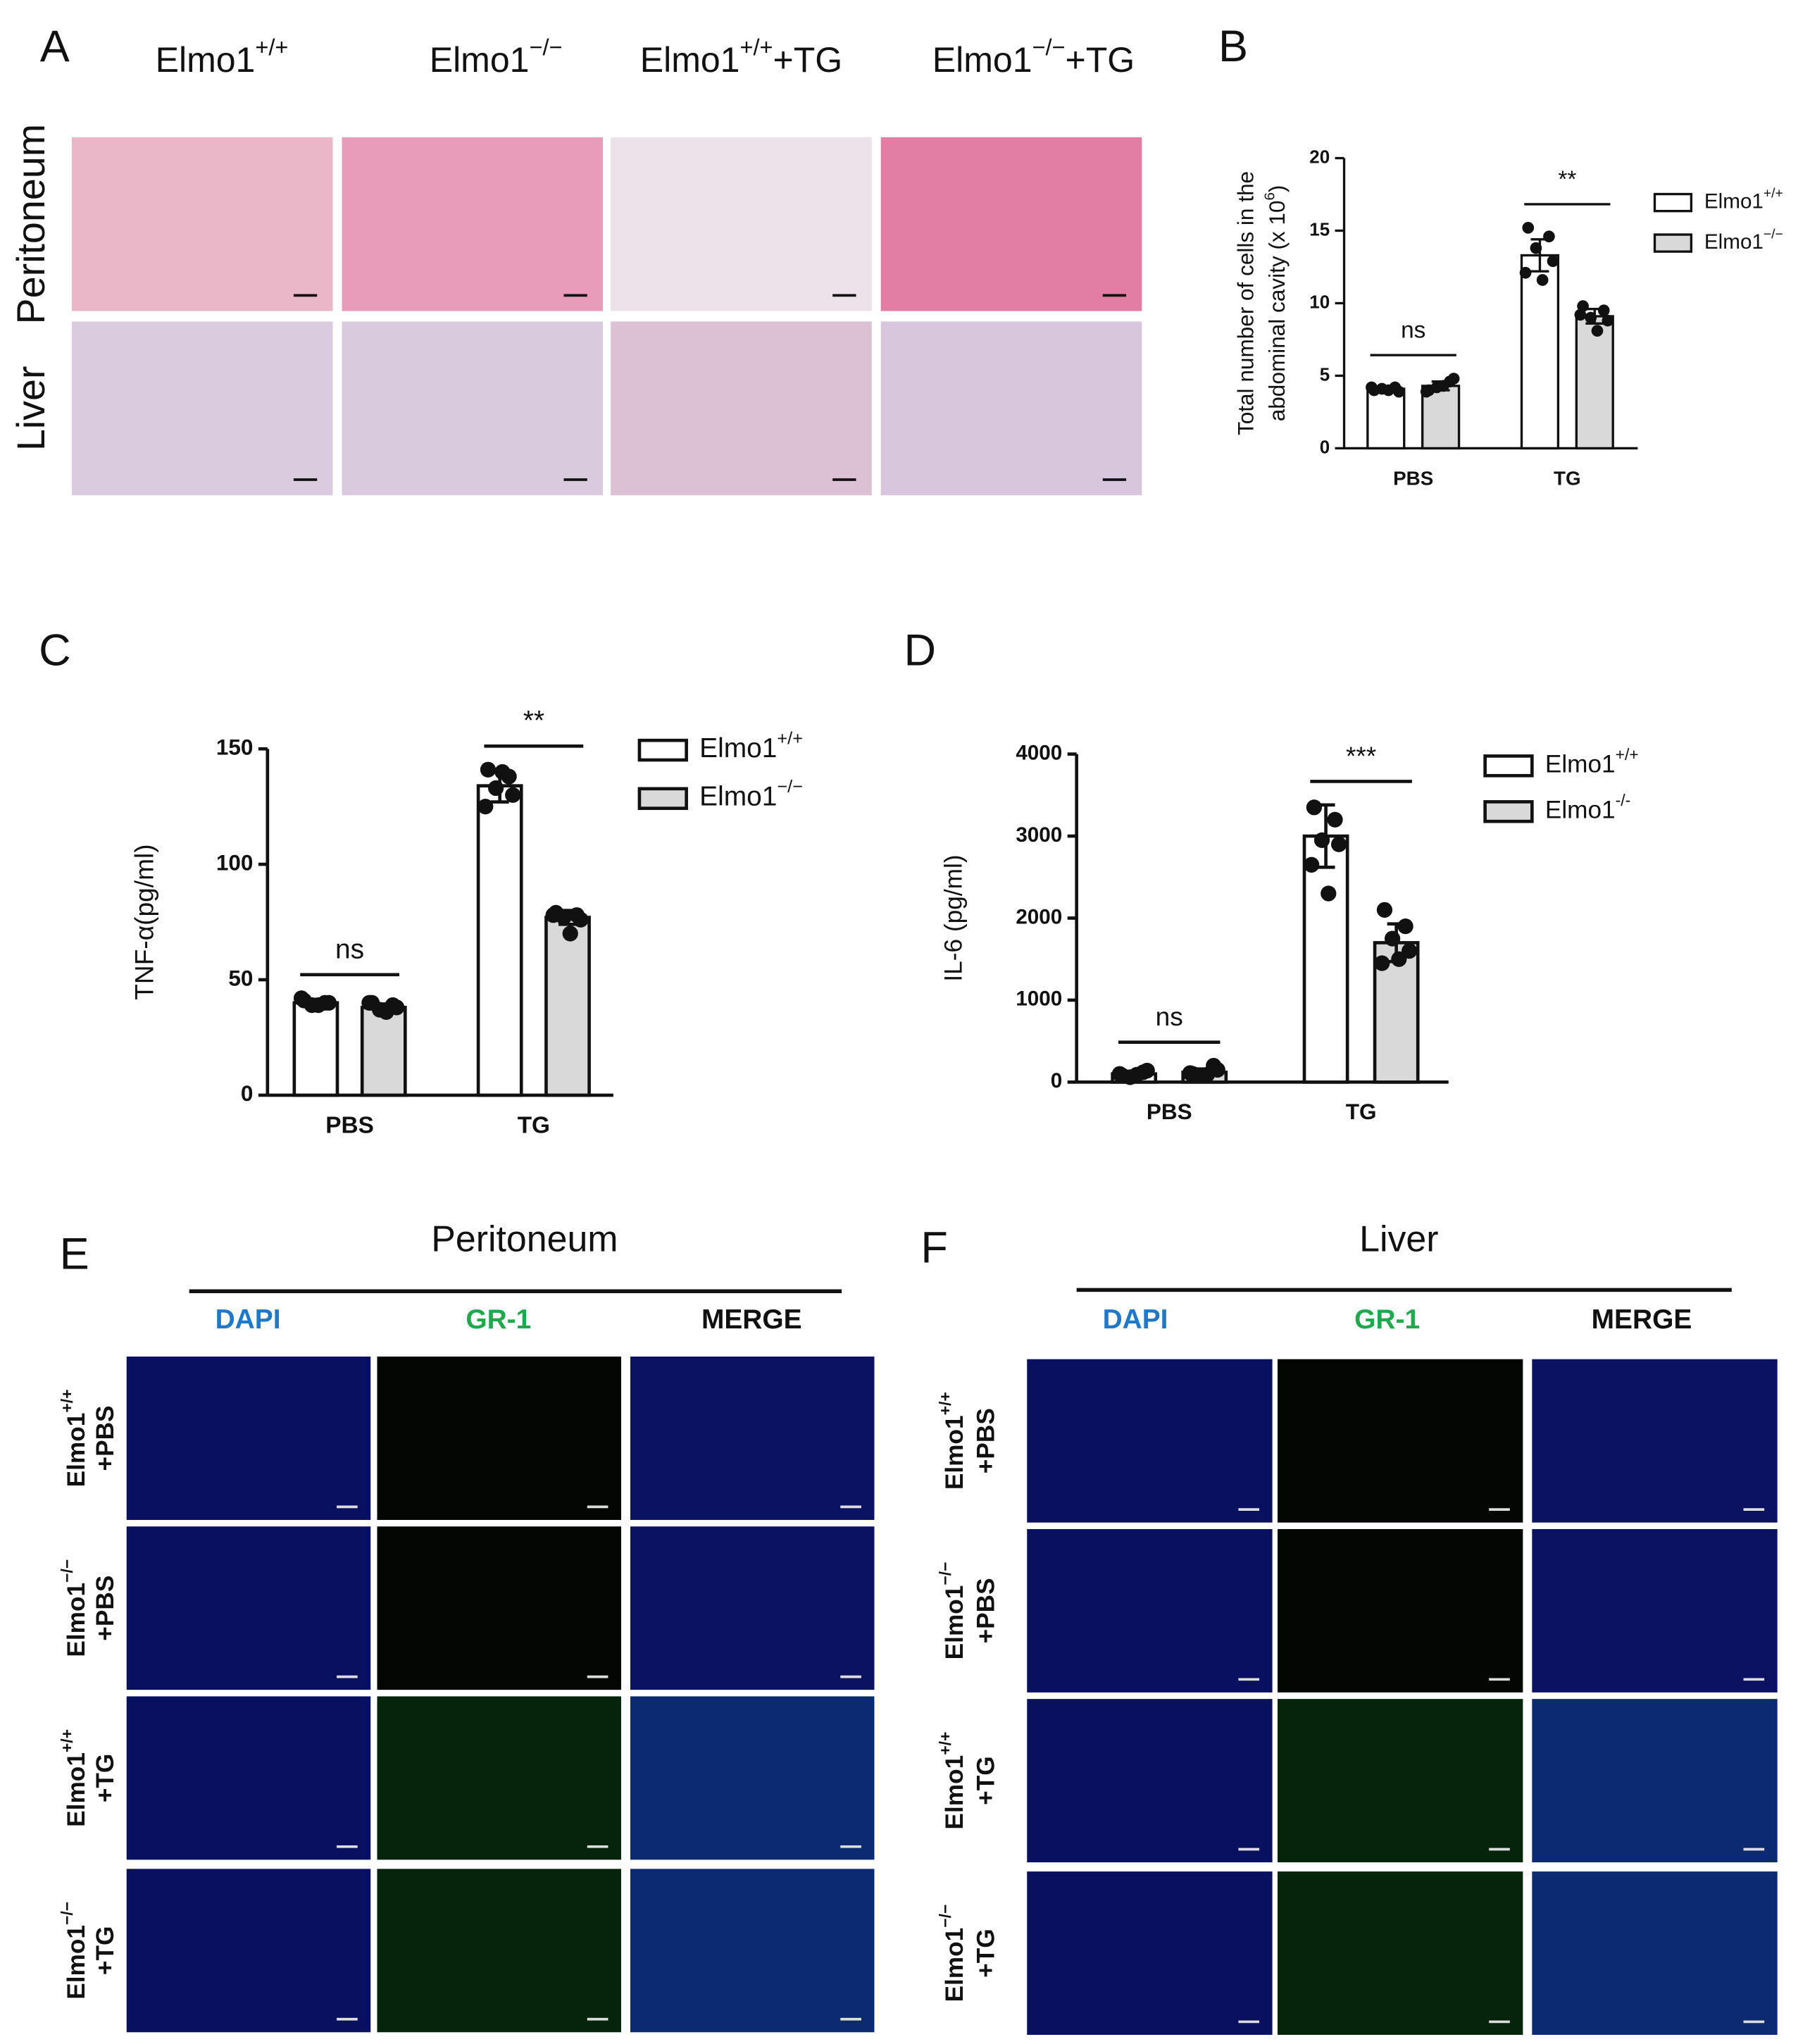 This screenshot has width=1810, height=2044. I want to click on label: Elmo1−/−, so click(1744, 240).